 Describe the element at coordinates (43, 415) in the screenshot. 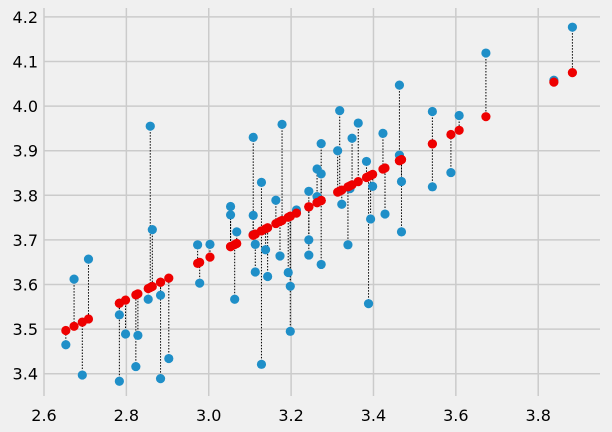

I see `x-tick-label: 2.6` at that location.